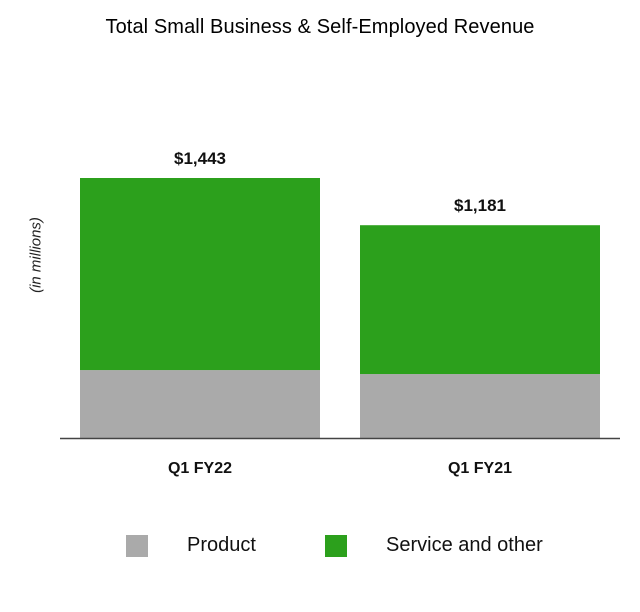 The width and height of the screenshot is (640, 612). I want to click on legend-label-product: Product, so click(221, 545).